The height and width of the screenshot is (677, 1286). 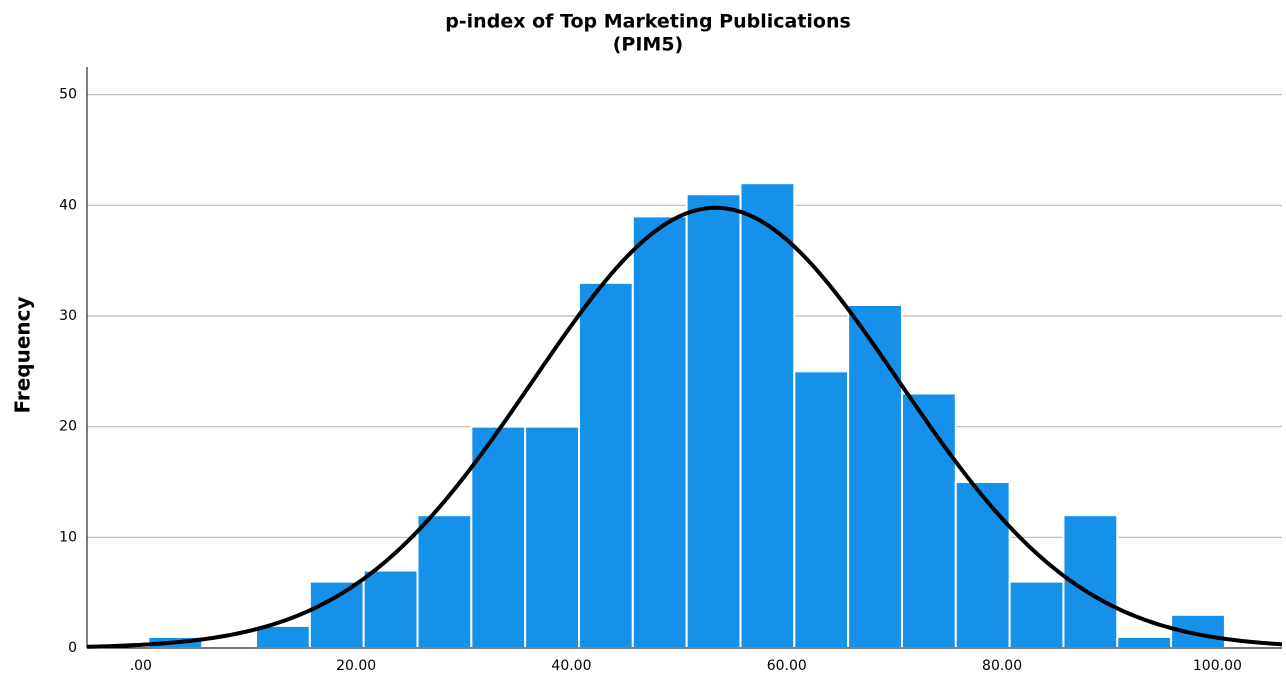 I want to click on x-tick-label: 20.00, so click(x=356, y=666).